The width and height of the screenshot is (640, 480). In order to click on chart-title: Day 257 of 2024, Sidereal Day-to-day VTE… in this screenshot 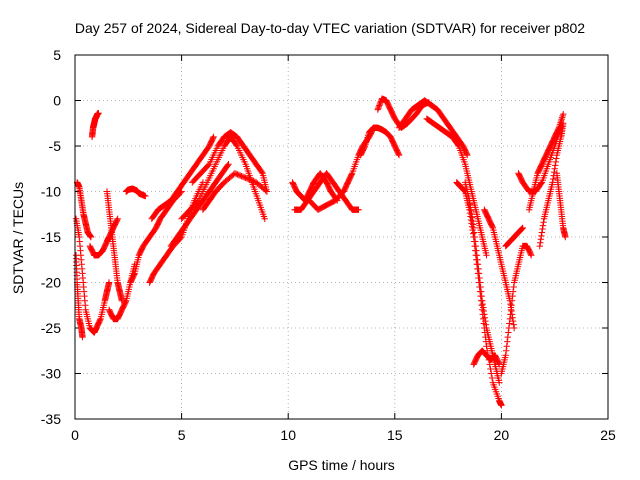, I will do `click(330, 28)`.